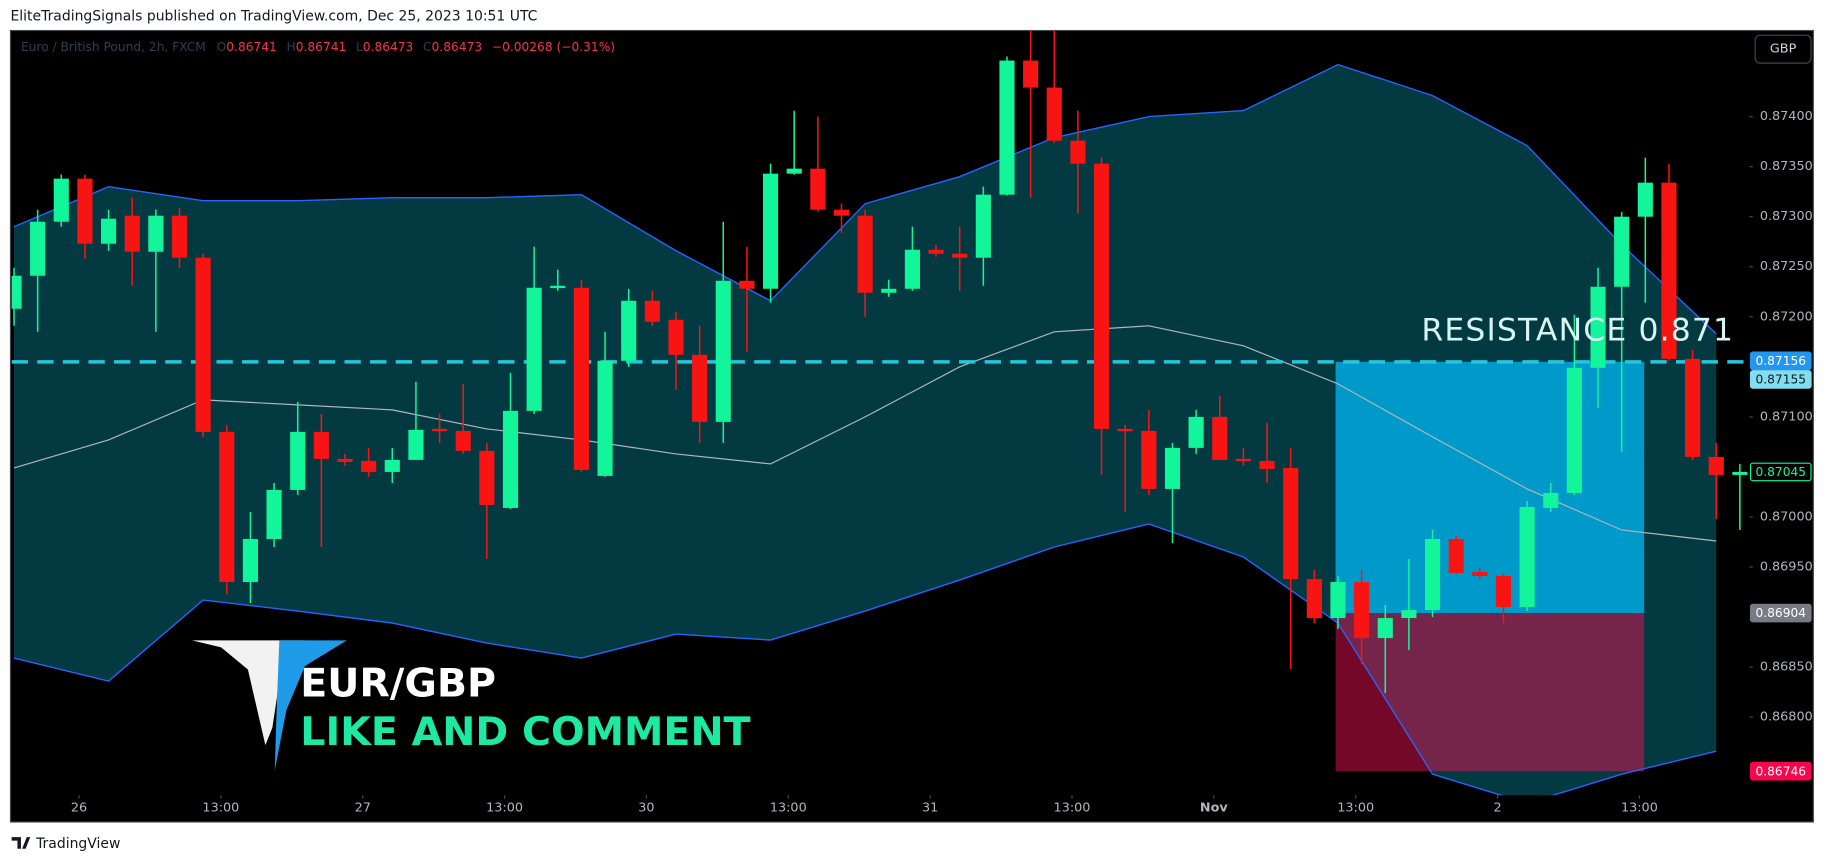 The width and height of the screenshot is (1825, 863). I want to click on currency-button: GBP, so click(1783, 49).